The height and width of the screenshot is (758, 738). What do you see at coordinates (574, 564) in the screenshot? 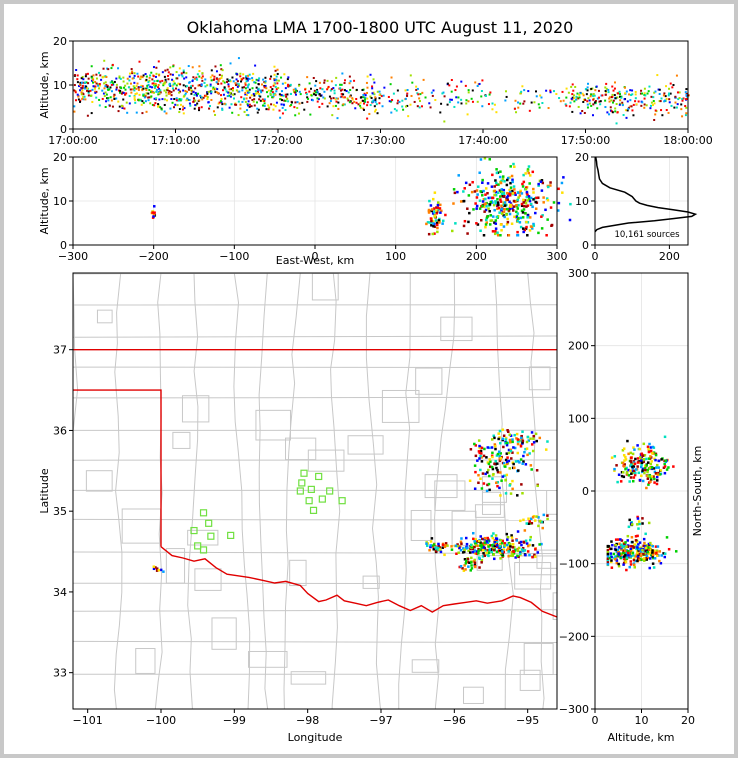
I see `ns-altitude-y-tick-label: −100` at bounding box center [574, 564].